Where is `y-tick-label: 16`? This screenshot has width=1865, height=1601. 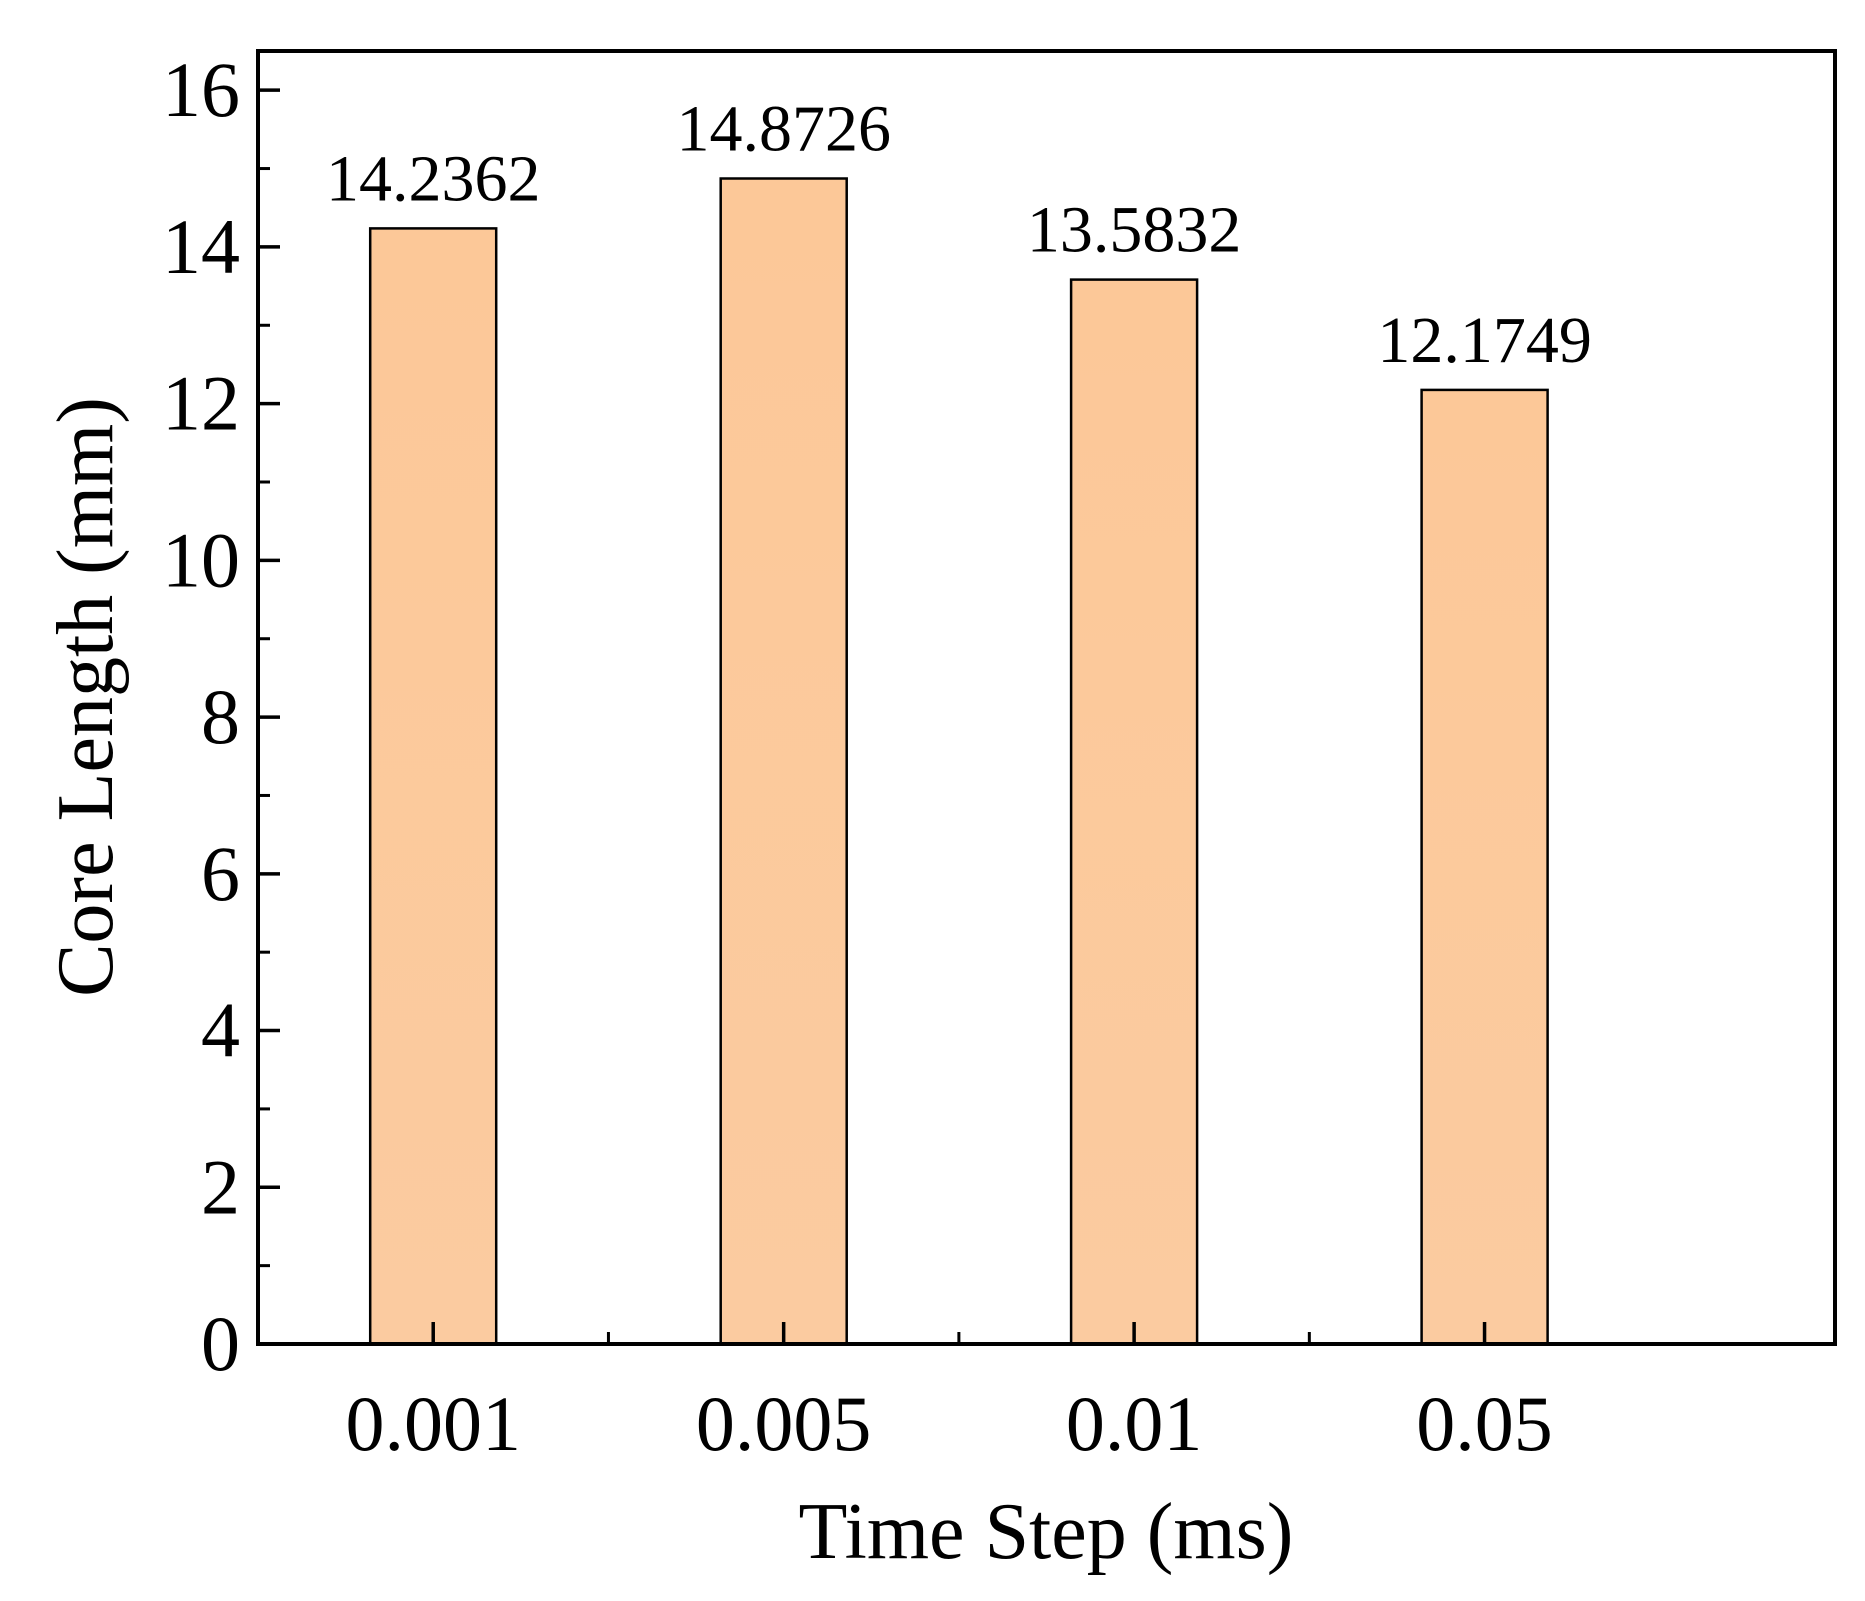 y-tick-label: 16 is located at coordinates (201, 89).